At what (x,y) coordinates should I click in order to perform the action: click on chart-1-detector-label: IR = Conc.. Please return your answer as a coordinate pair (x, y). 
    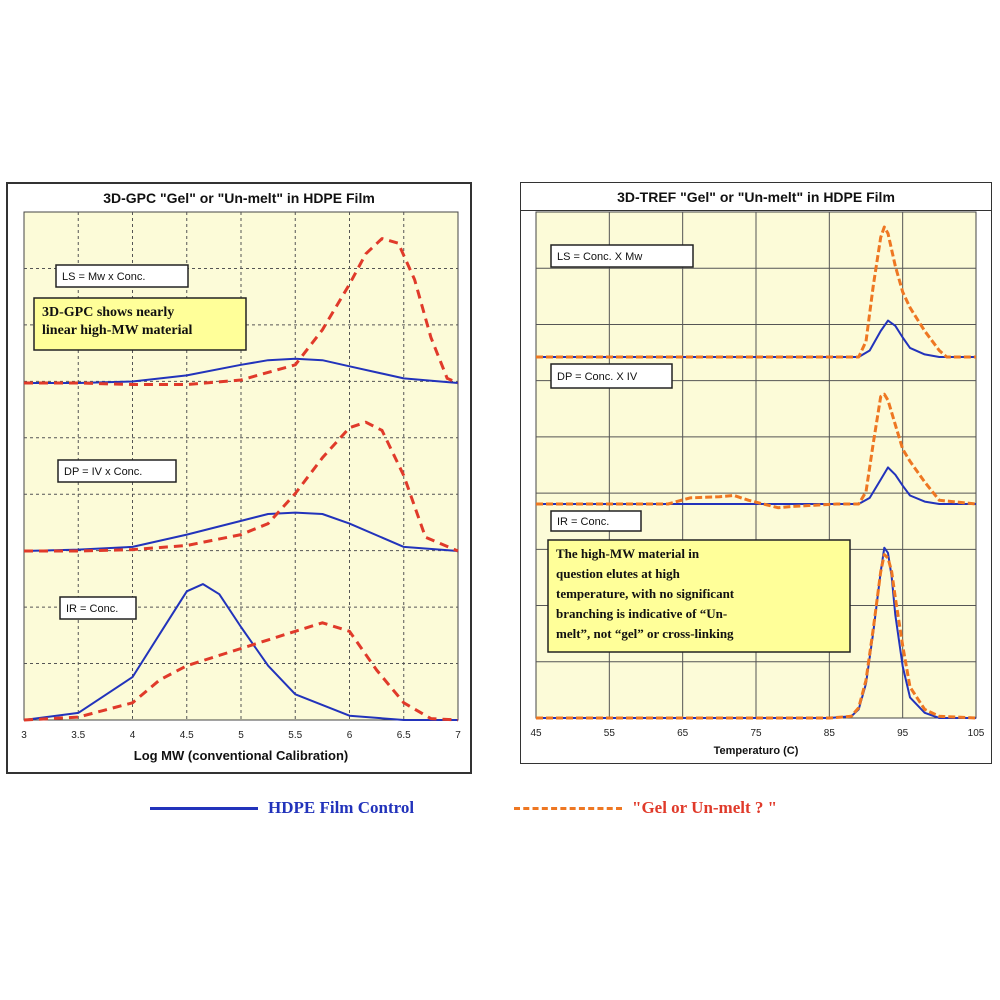
    Looking at the image, I should click on (583, 522).